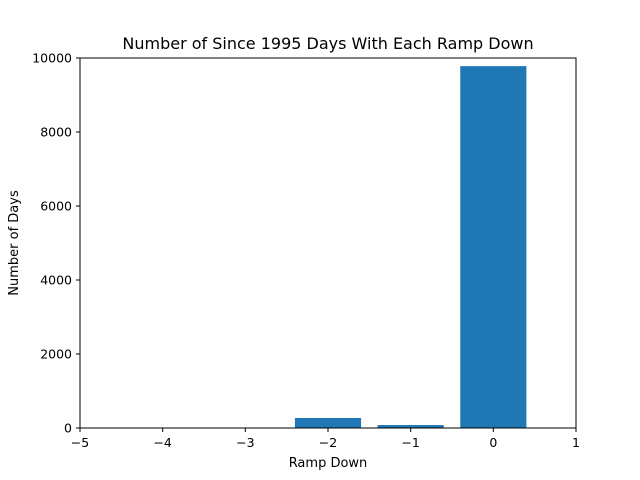  I want to click on y-axis-label: Number of Days, so click(14, 243).